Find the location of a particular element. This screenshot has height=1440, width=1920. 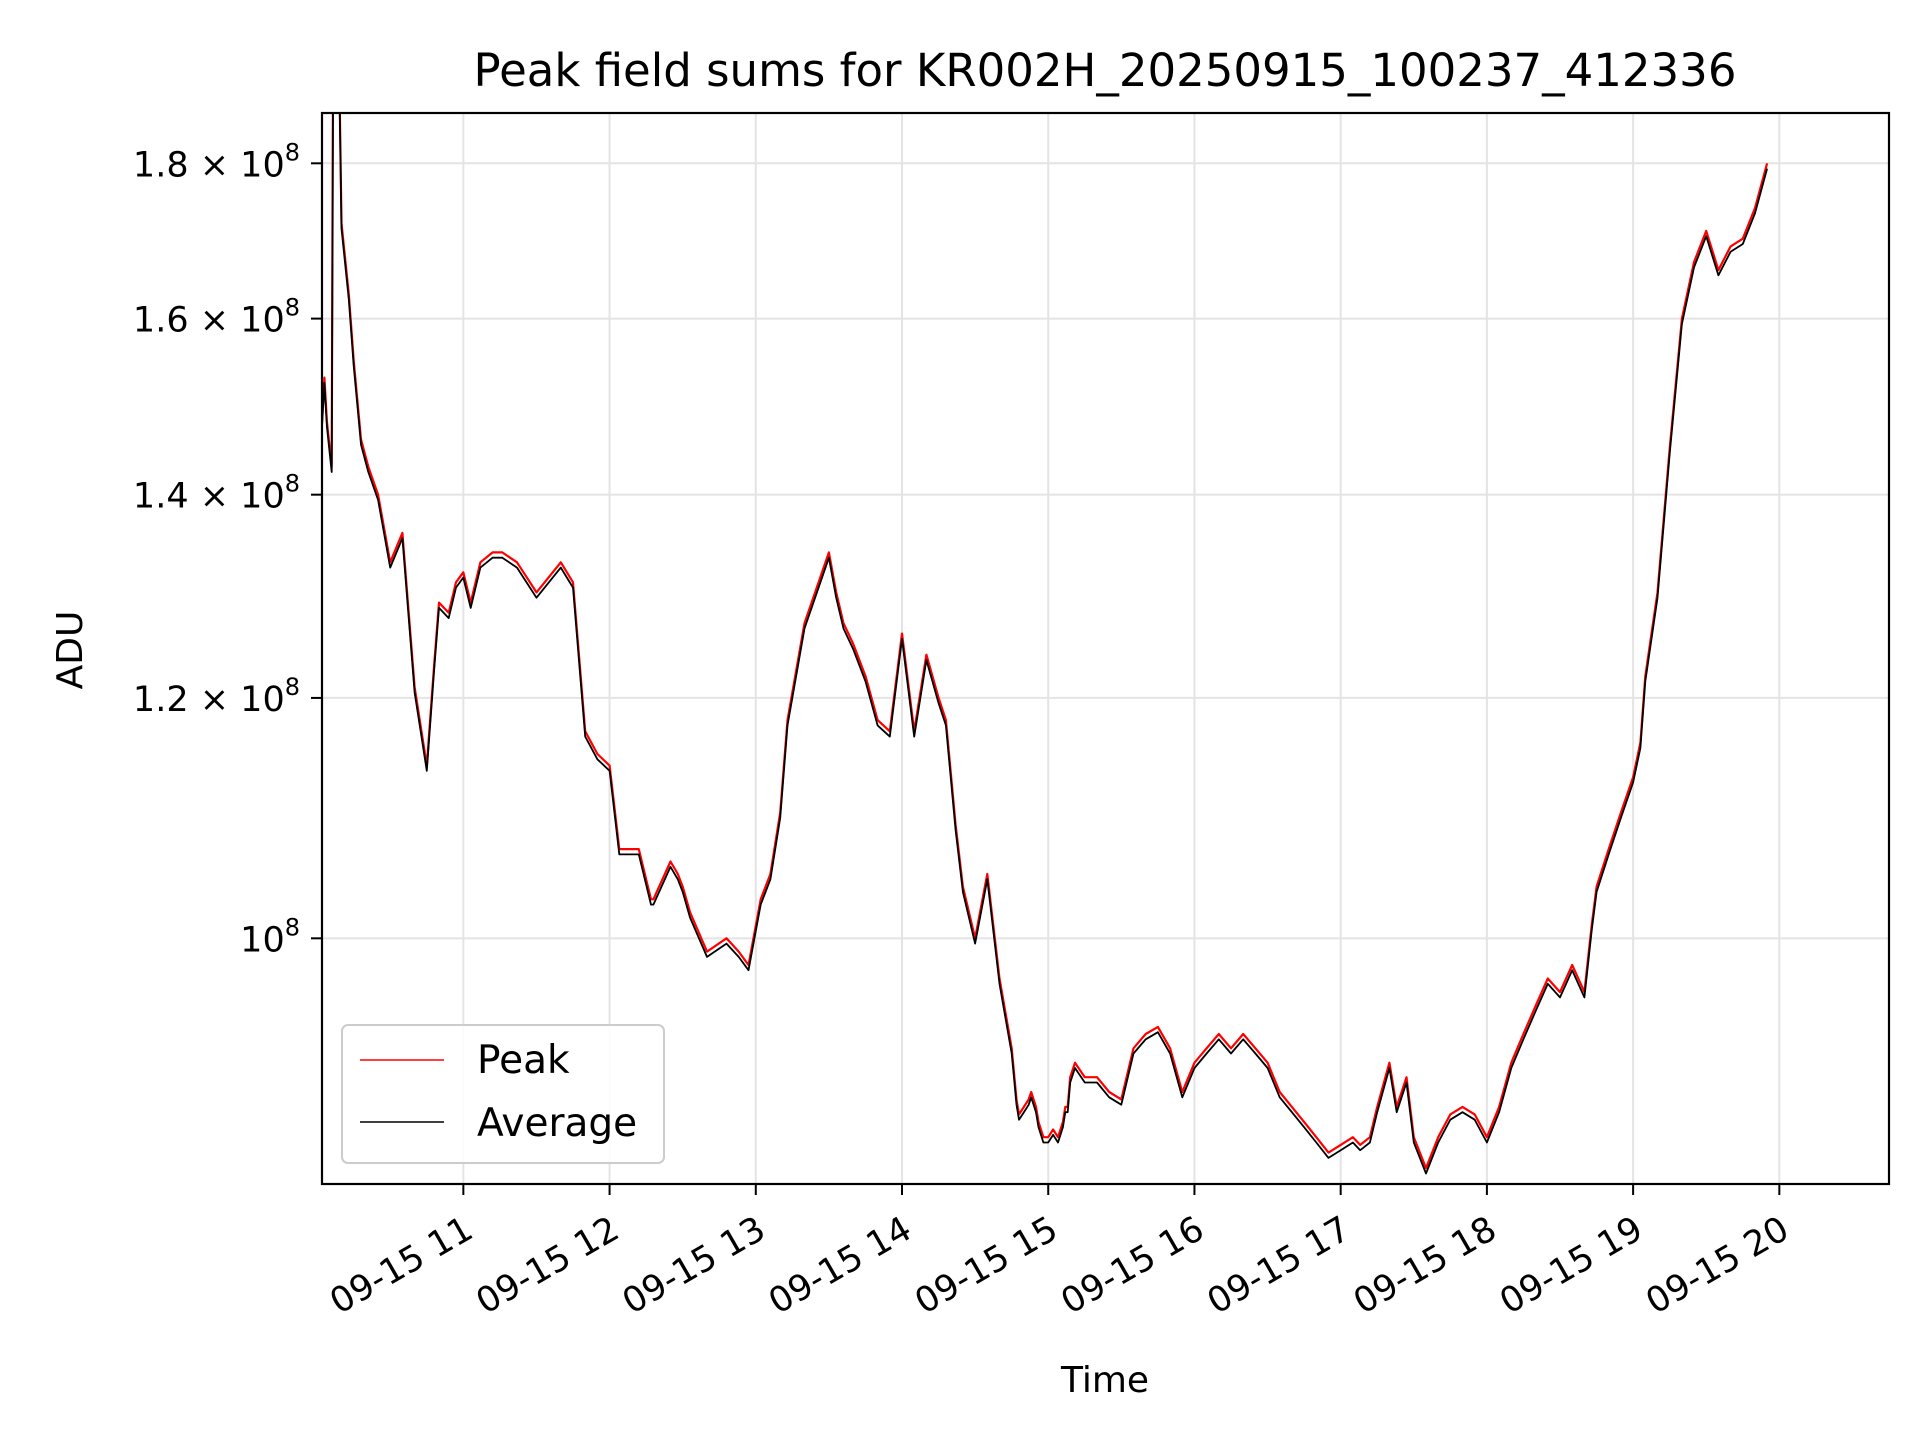

y-tick-label: 1.6 × 10⁸ is located at coordinates (216, 317).